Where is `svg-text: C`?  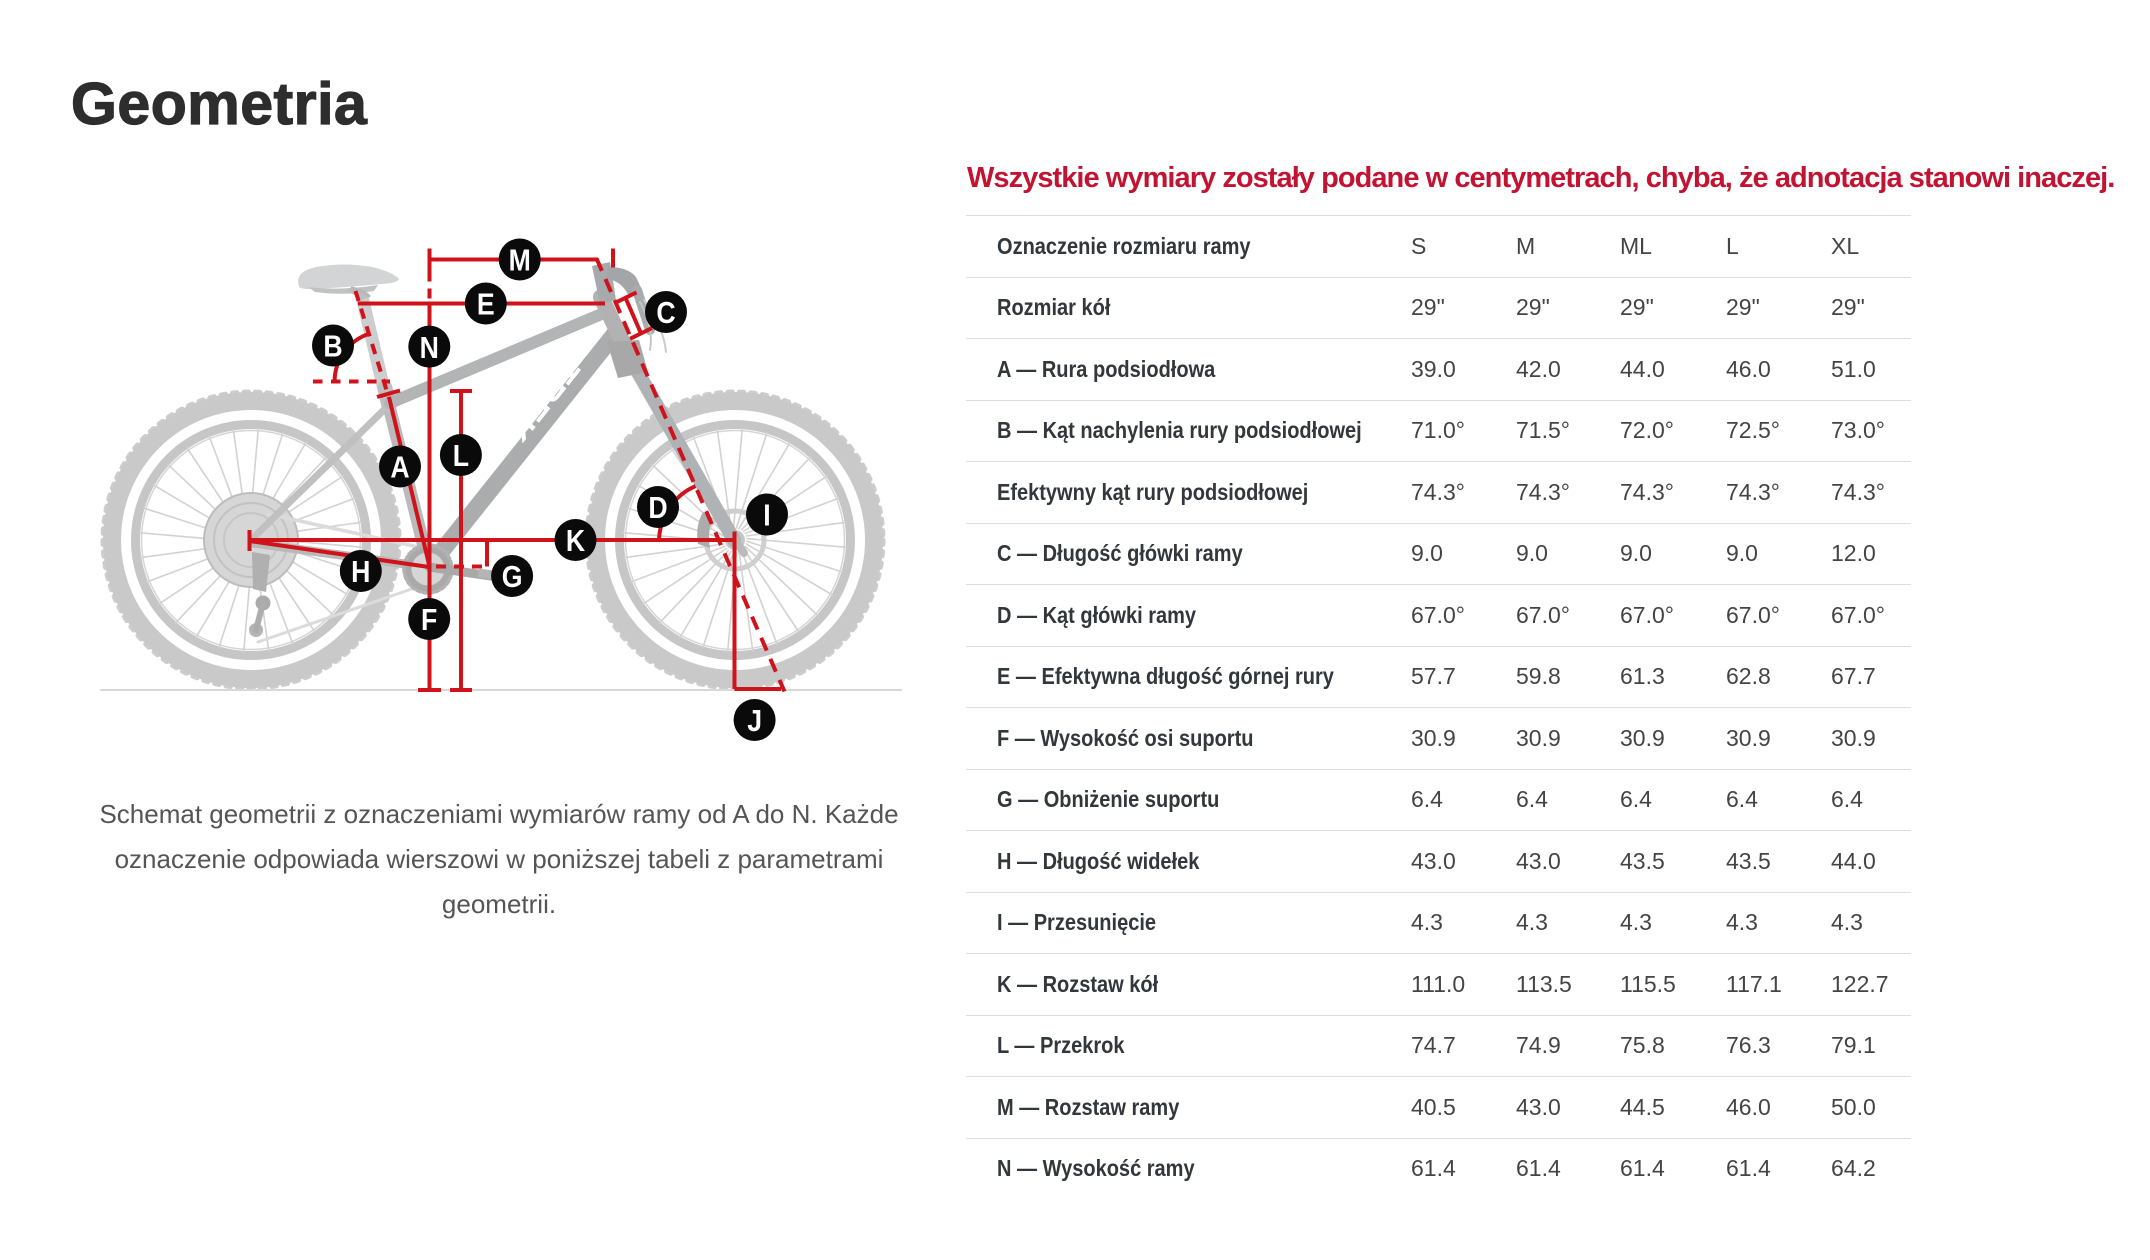 svg-text: C is located at coordinates (665, 313).